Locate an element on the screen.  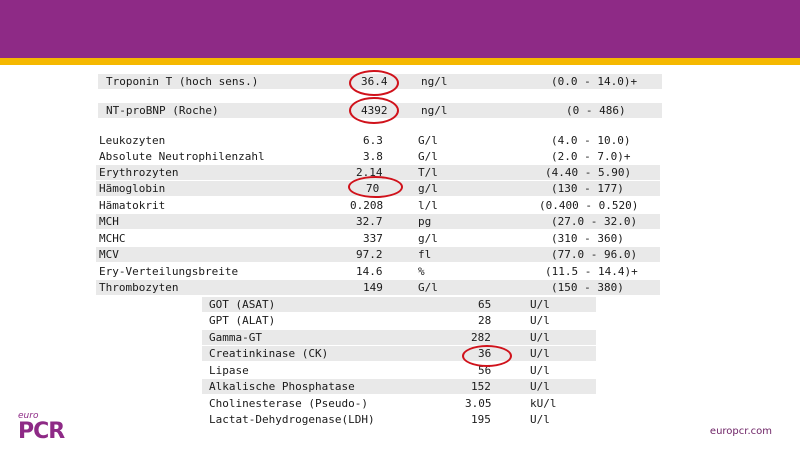
lab-row: Creatinkinase (CK) 36 U/l is located at coordinates (399, 353).